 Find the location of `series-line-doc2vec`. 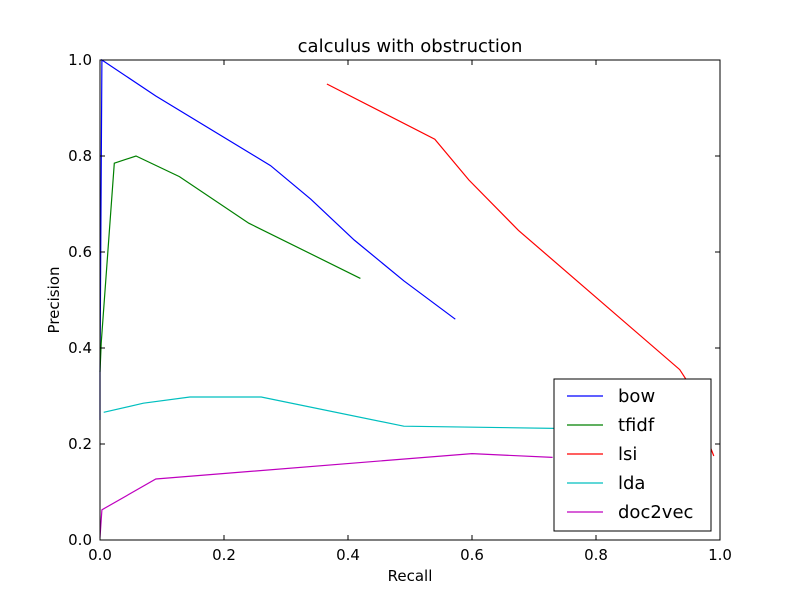

series-line-doc2vec is located at coordinates (326, 495).